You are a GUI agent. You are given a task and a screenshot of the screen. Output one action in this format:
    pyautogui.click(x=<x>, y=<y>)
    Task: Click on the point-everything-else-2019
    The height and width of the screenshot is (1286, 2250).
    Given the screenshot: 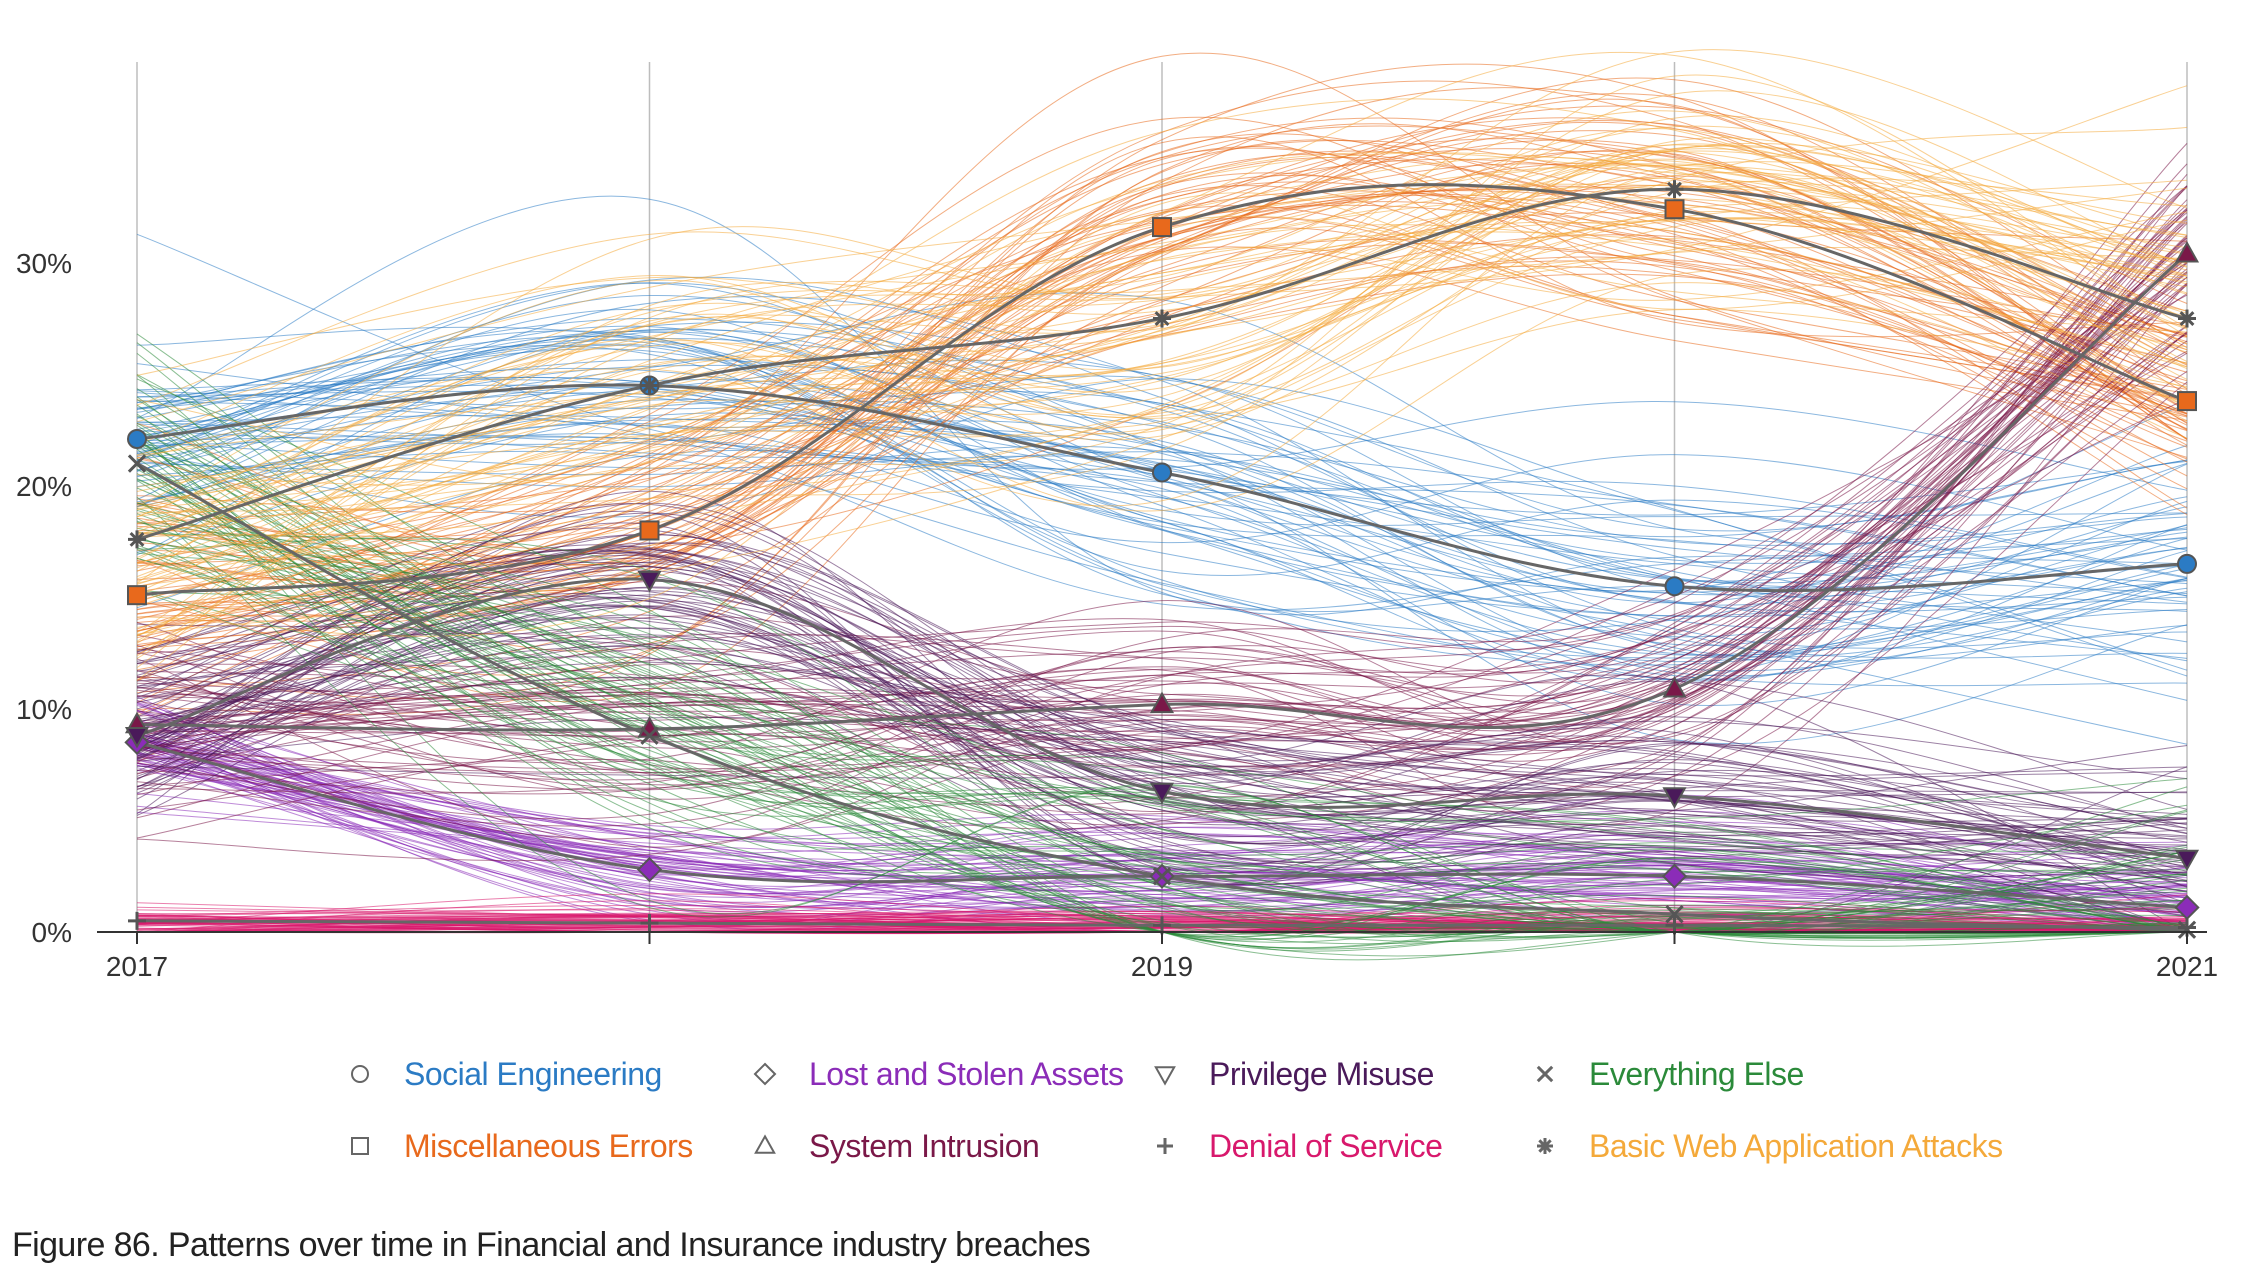 What is the action you would take?
    pyautogui.click(x=1162, y=876)
    